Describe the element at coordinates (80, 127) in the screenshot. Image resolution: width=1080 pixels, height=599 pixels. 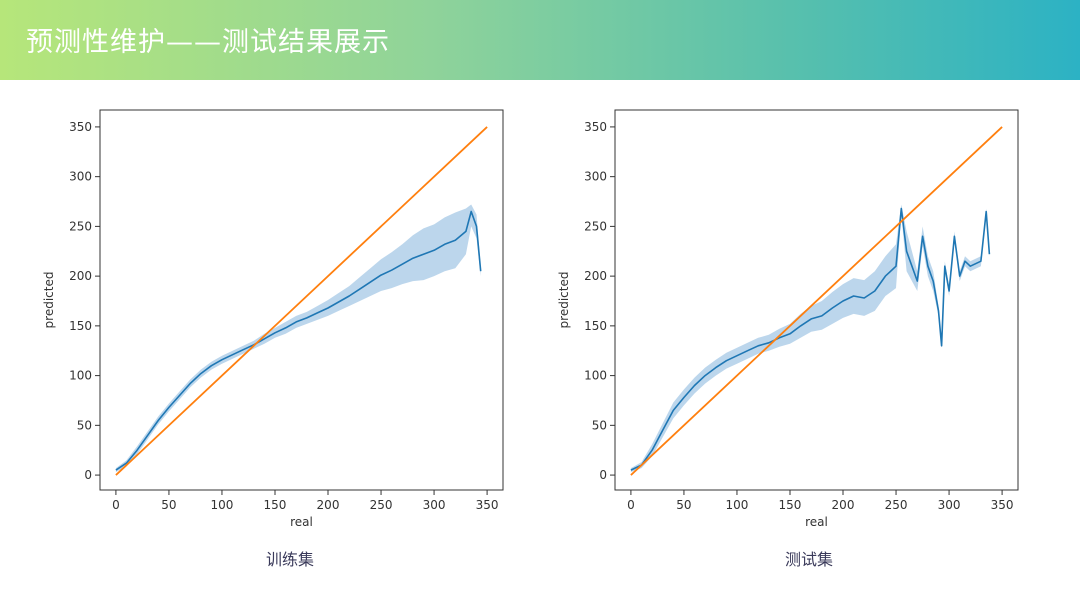
I see `train-y-tick-label: 350` at that location.